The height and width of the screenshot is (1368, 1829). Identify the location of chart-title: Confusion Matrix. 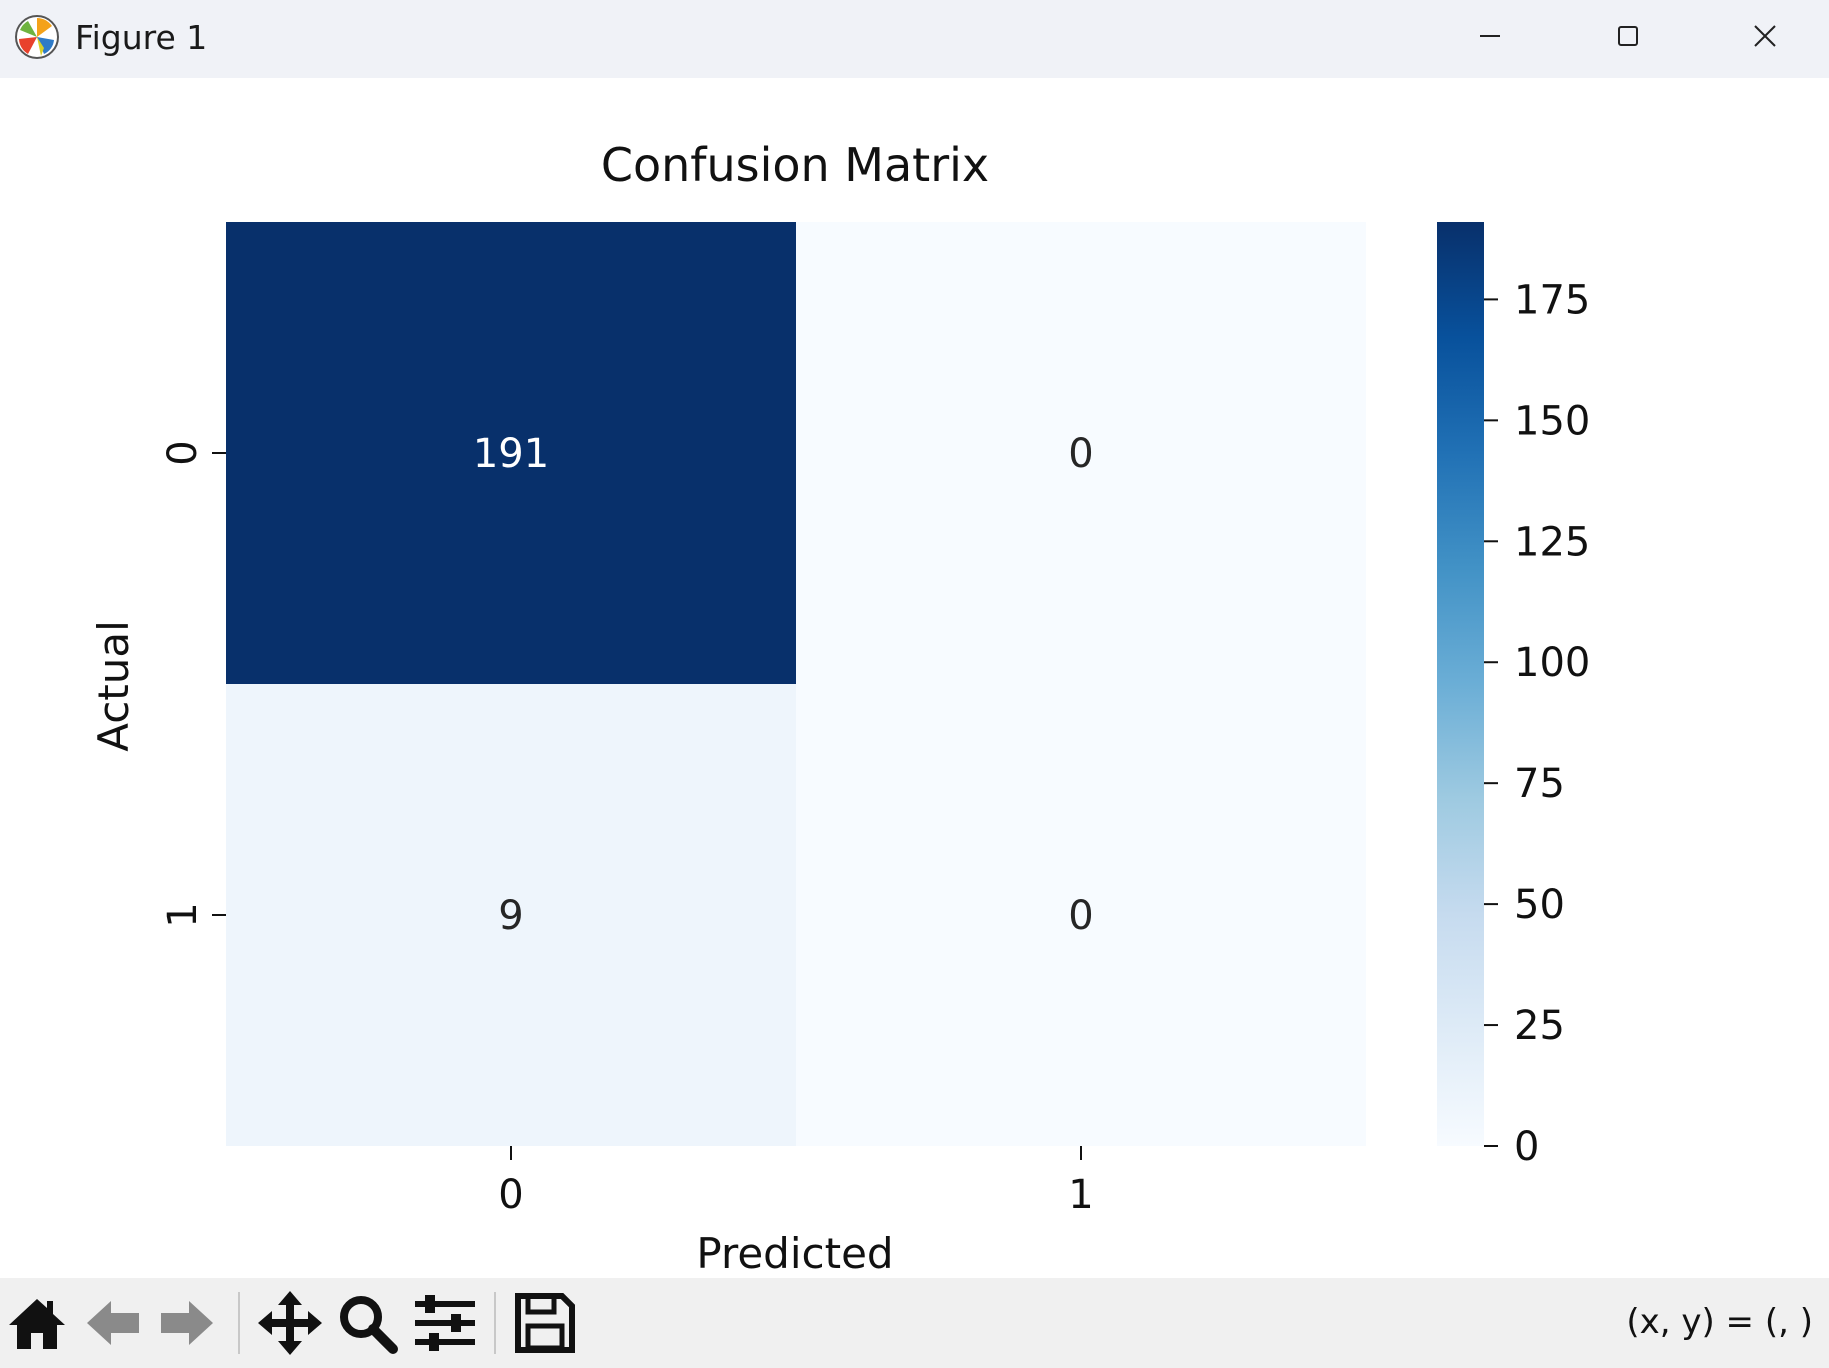
(795, 165).